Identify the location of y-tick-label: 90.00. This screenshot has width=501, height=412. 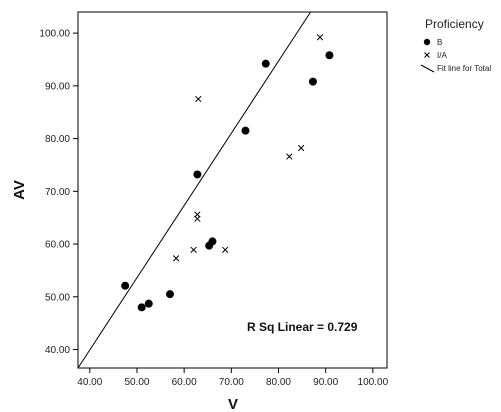
(57, 86).